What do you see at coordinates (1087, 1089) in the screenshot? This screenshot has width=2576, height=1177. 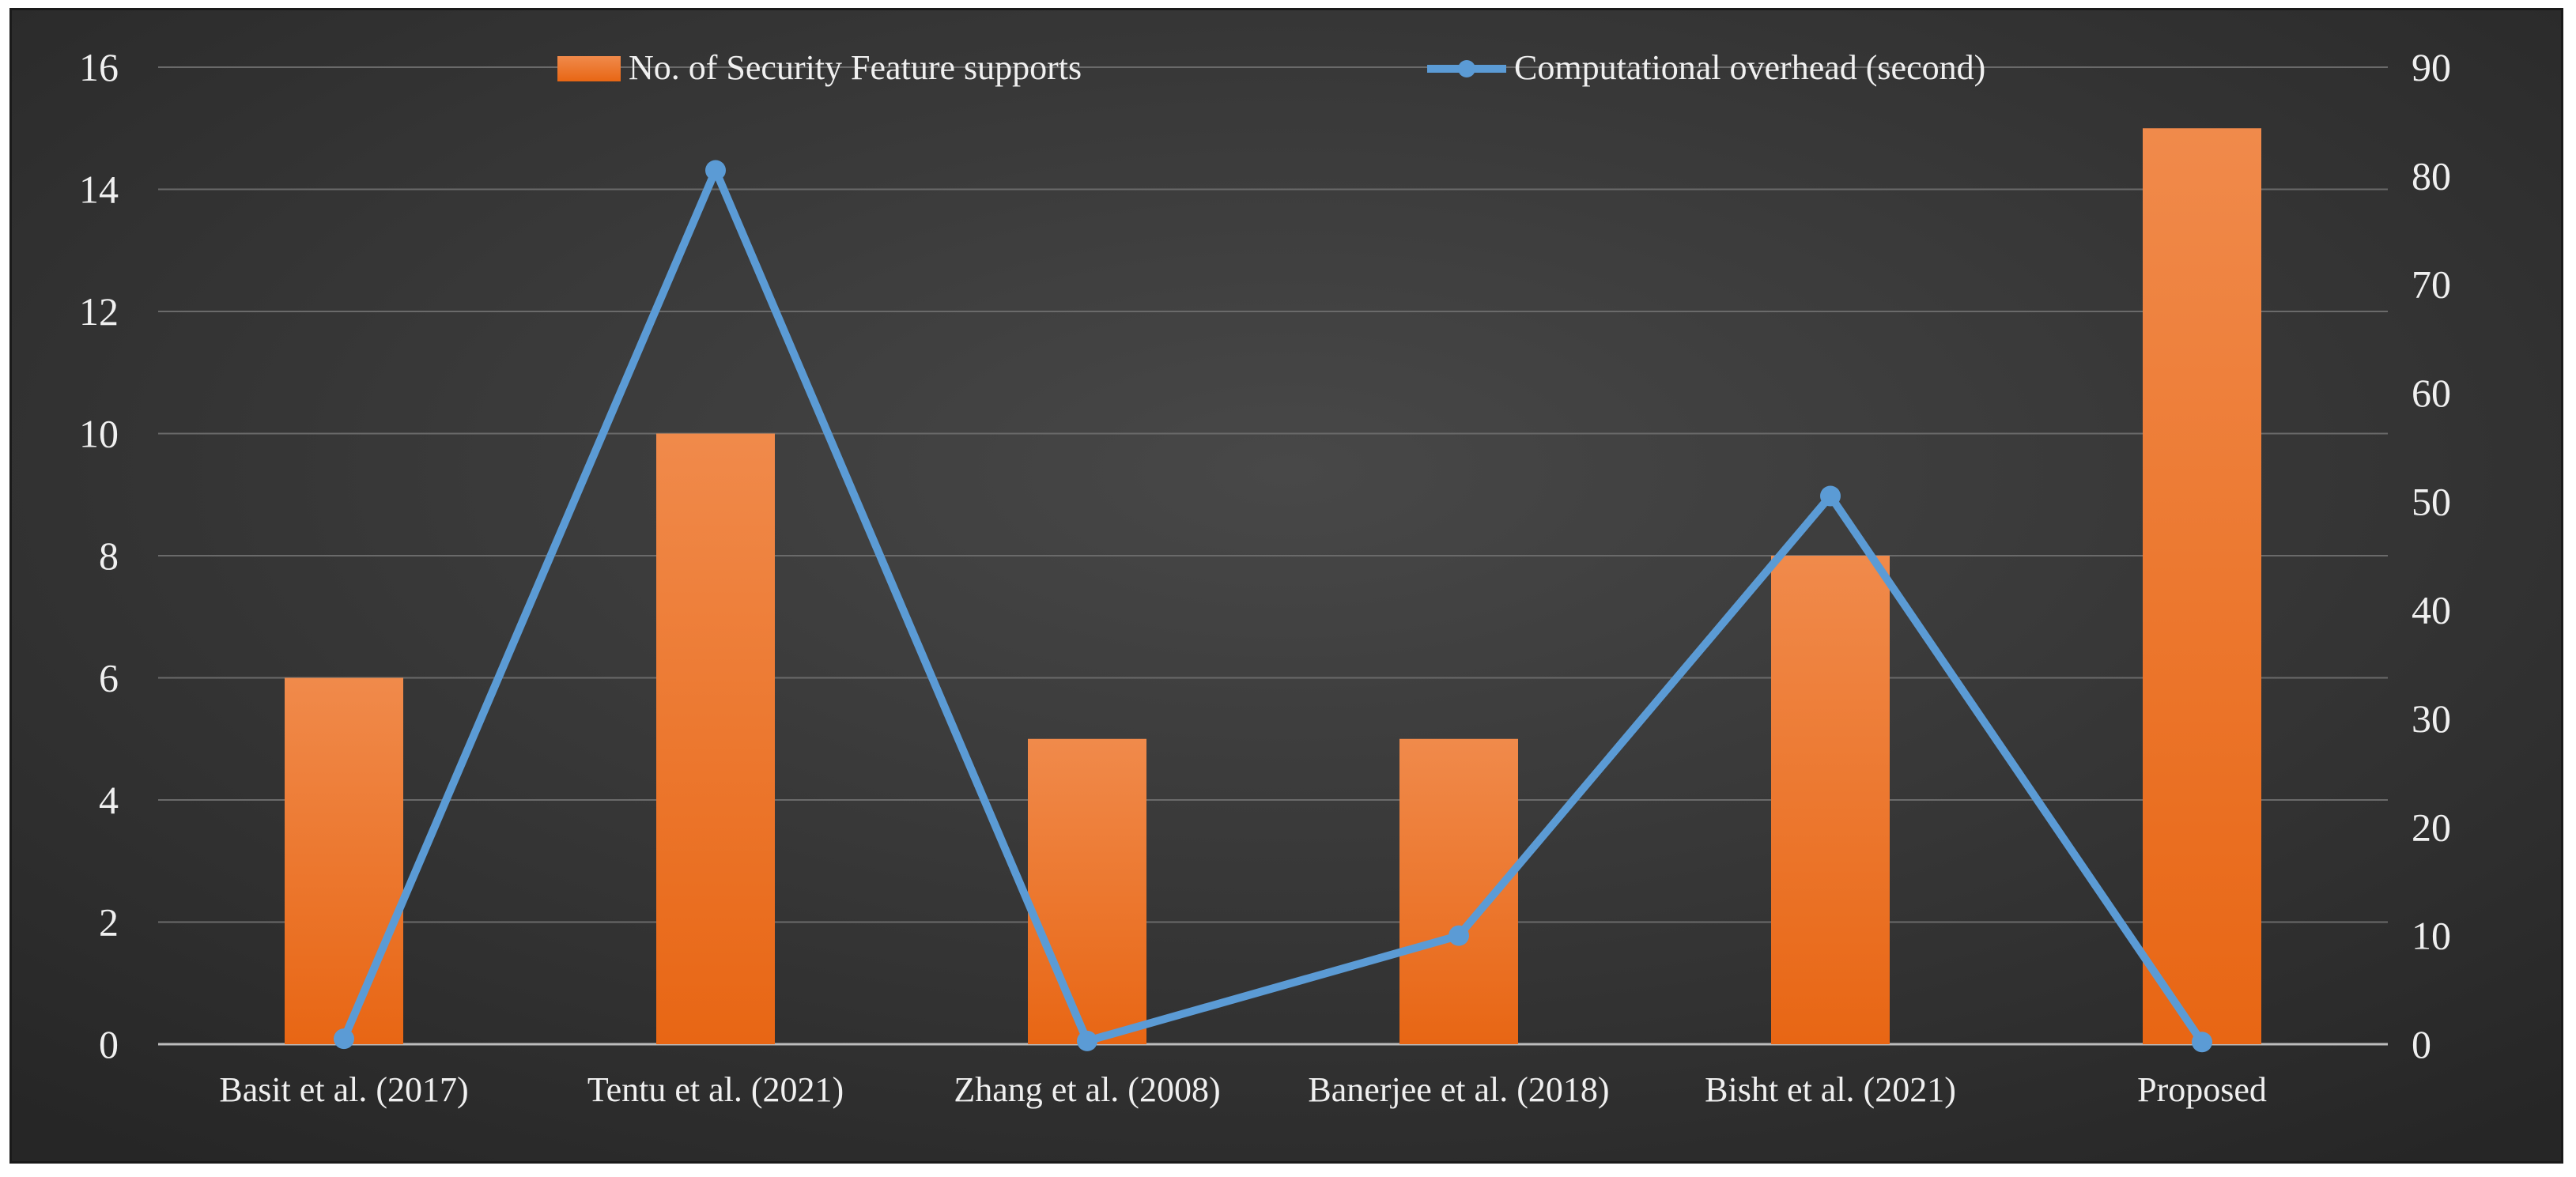 I see `category-label: Zhang et al. (2008)` at bounding box center [1087, 1089].